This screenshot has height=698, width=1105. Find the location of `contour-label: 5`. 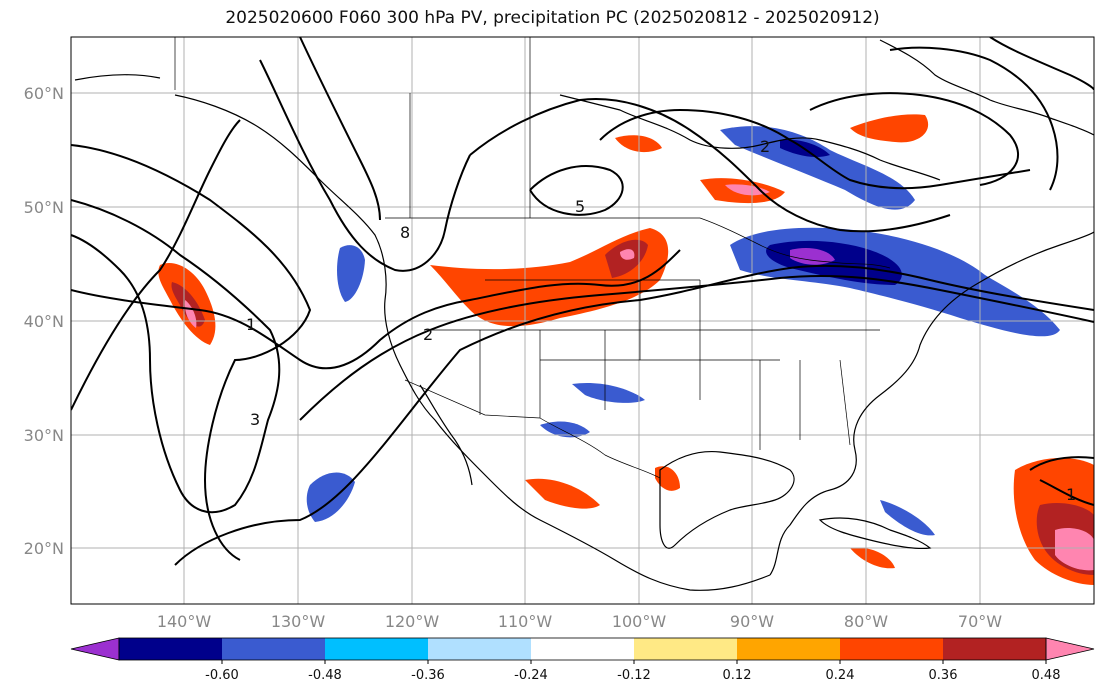

contour-label: 5 is located at coordinates (580, 206).